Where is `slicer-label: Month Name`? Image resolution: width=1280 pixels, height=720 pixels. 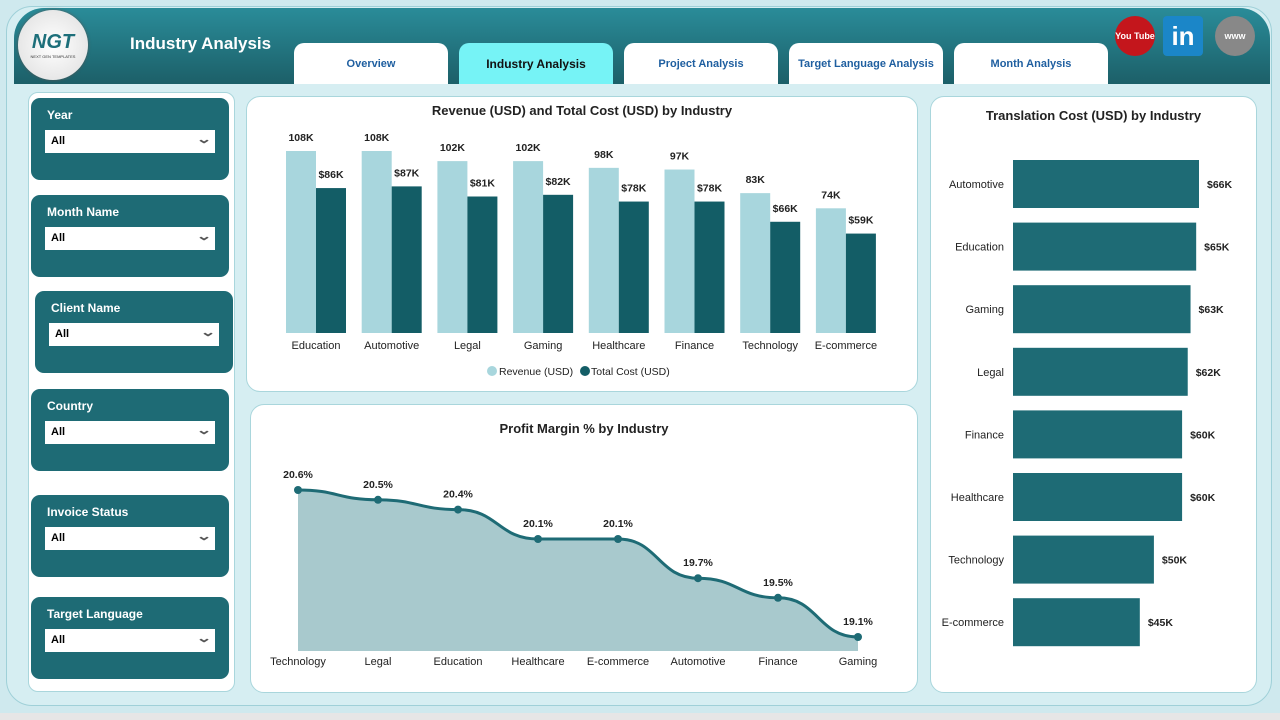 slicer-label: Month Name is located at coordinates (83, 212).